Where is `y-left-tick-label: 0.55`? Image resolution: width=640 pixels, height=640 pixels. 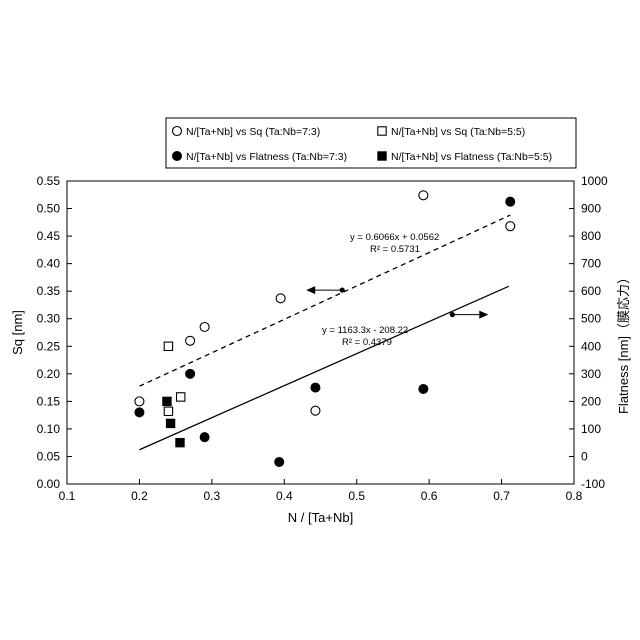 y-left-tick-label: 0.55 is located at coordinates (49, 181).